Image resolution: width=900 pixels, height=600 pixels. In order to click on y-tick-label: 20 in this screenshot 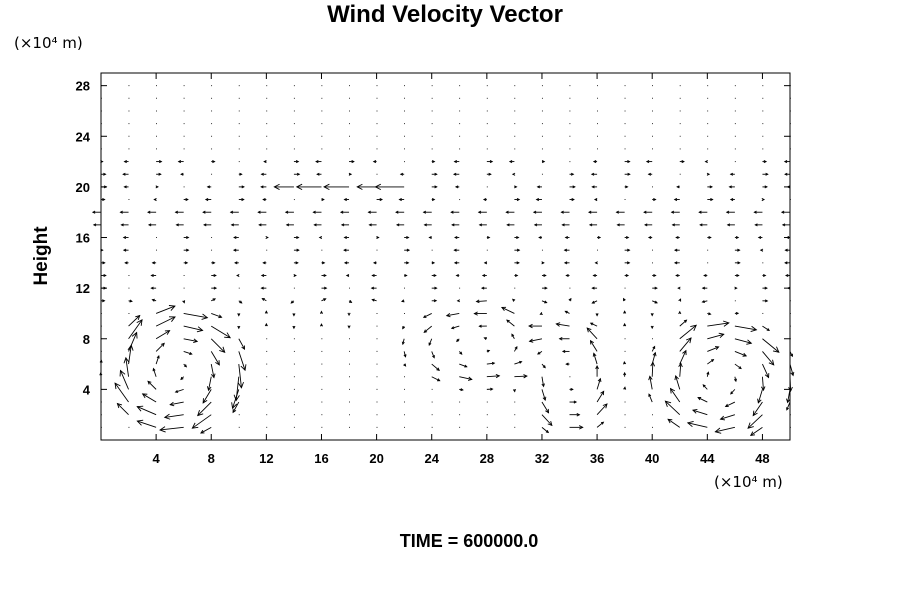, I will do `click(83, 187)`.